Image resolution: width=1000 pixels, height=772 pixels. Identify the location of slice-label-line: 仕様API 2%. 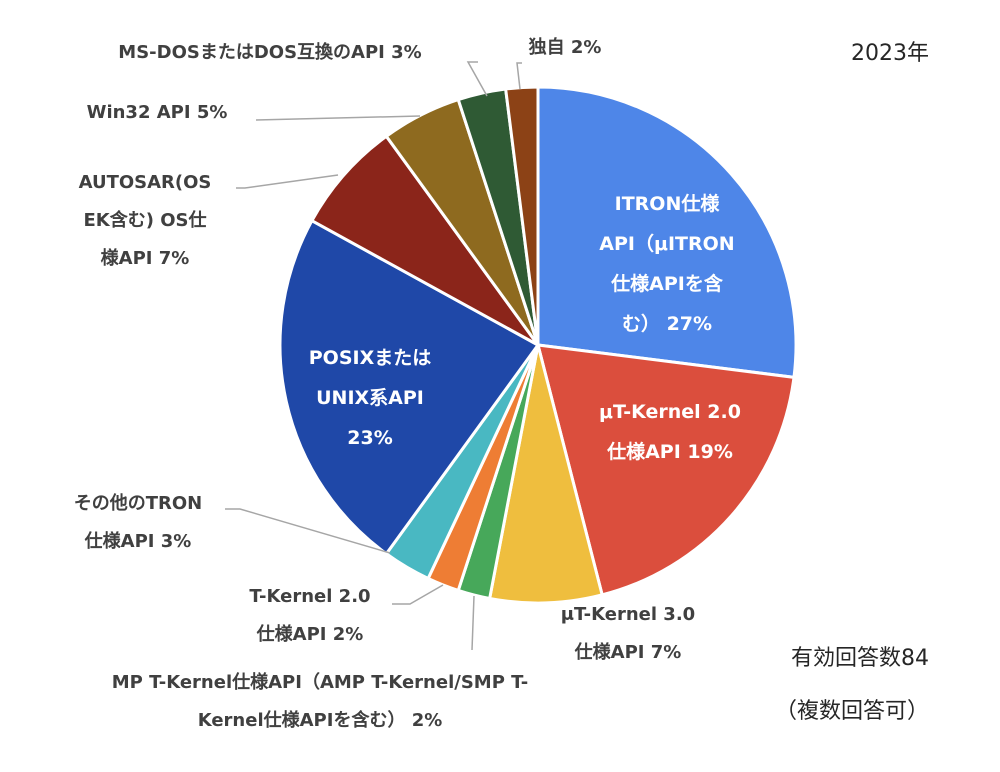
(310, 634).